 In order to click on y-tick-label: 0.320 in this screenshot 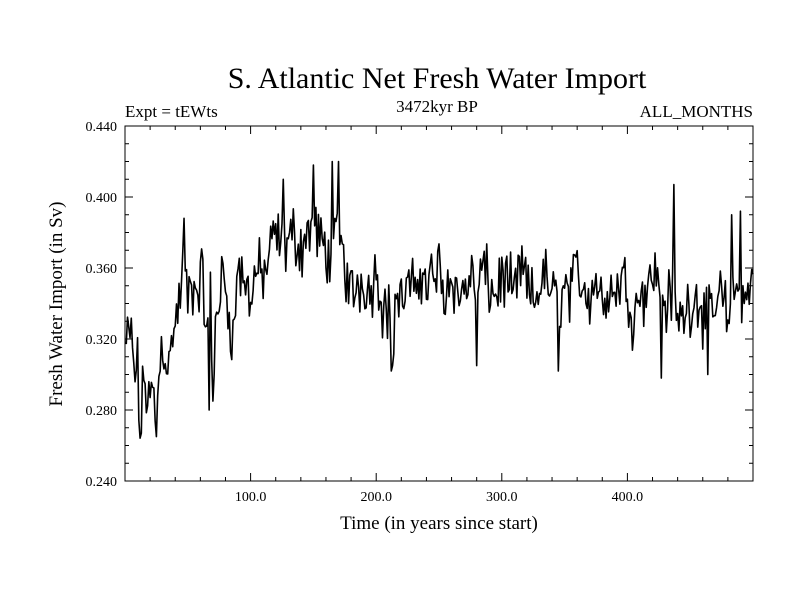, I will do `click(102, 340)`.